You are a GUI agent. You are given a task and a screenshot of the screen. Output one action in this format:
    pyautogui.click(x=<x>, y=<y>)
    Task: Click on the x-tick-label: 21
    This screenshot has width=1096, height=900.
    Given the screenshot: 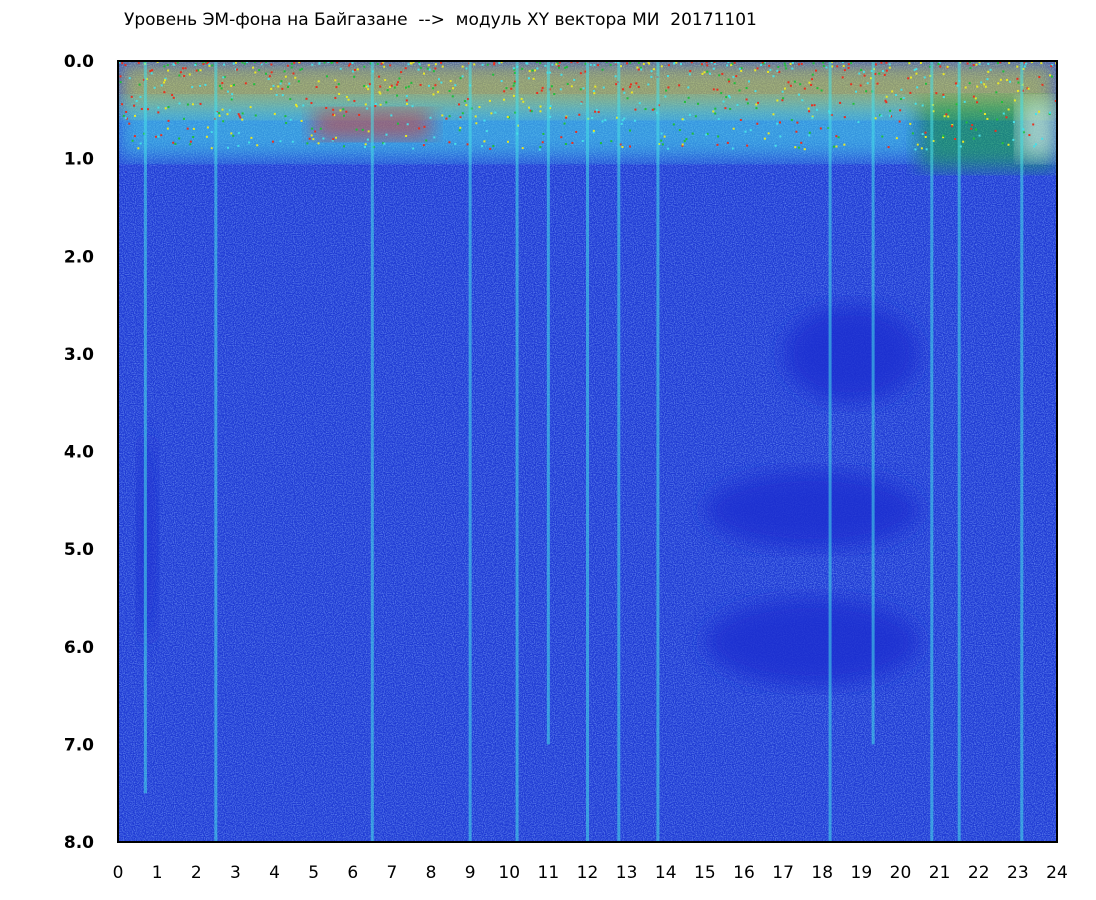 What is the action you would take?
    pyautogui.click(x=940, y=873)
    